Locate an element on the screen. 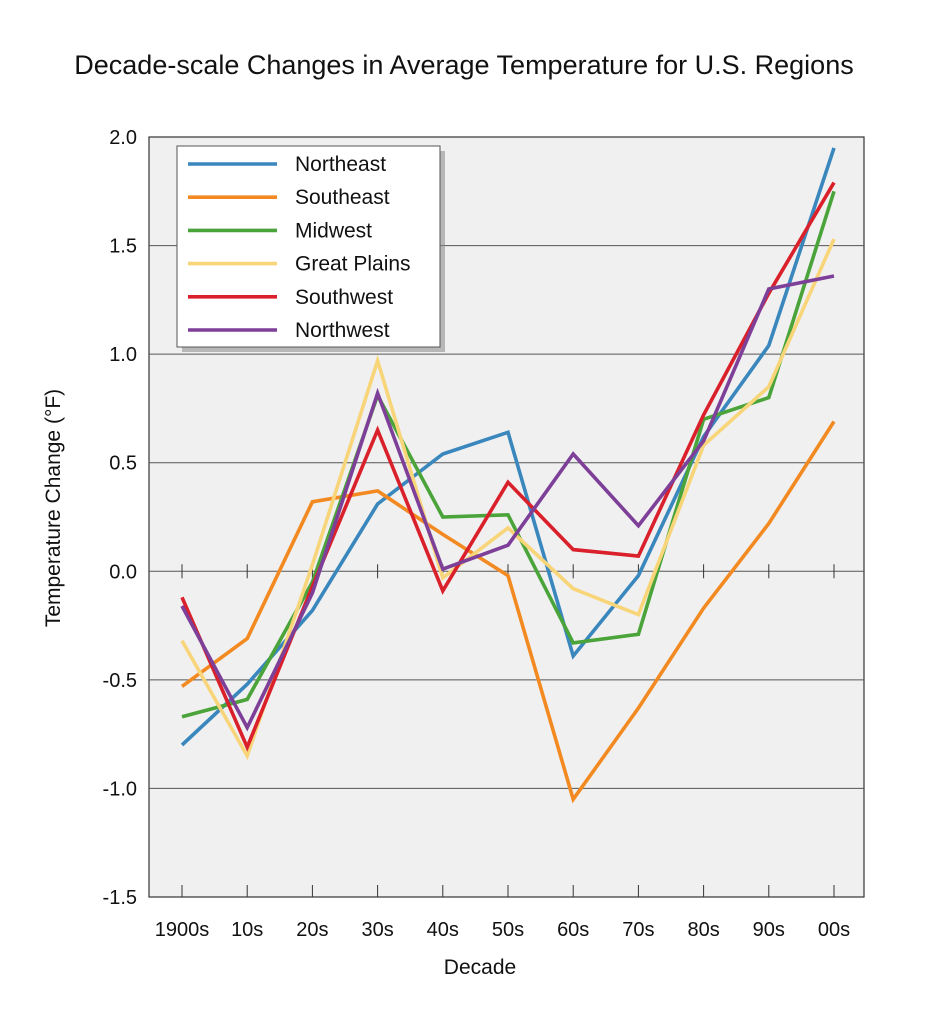 This screenshot has height=1016, width=929. legend-label: Southwest is located at coordinates (344, 297).